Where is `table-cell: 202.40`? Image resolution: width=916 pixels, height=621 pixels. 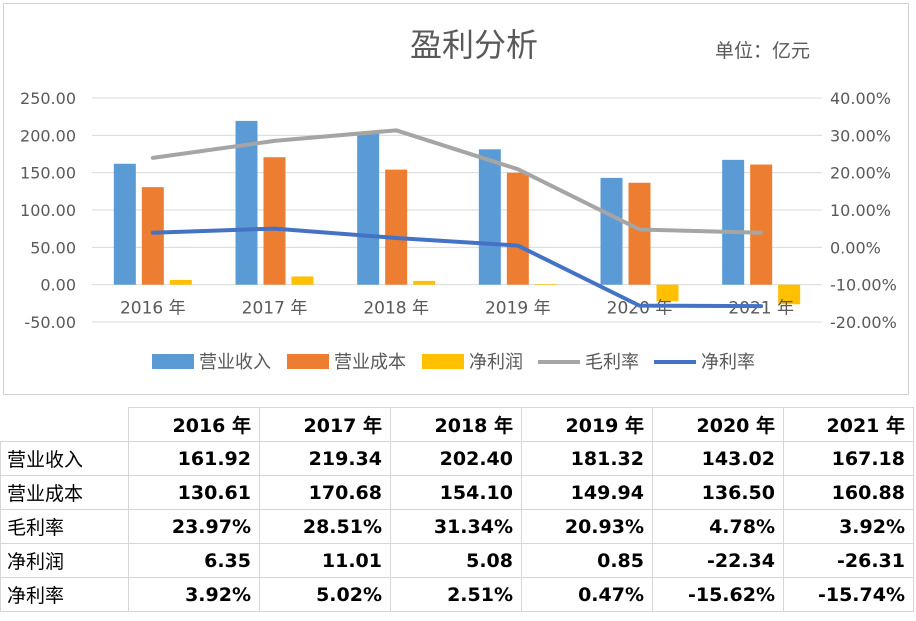
table-cell: 202.40 is located at coordinates (456, 458).